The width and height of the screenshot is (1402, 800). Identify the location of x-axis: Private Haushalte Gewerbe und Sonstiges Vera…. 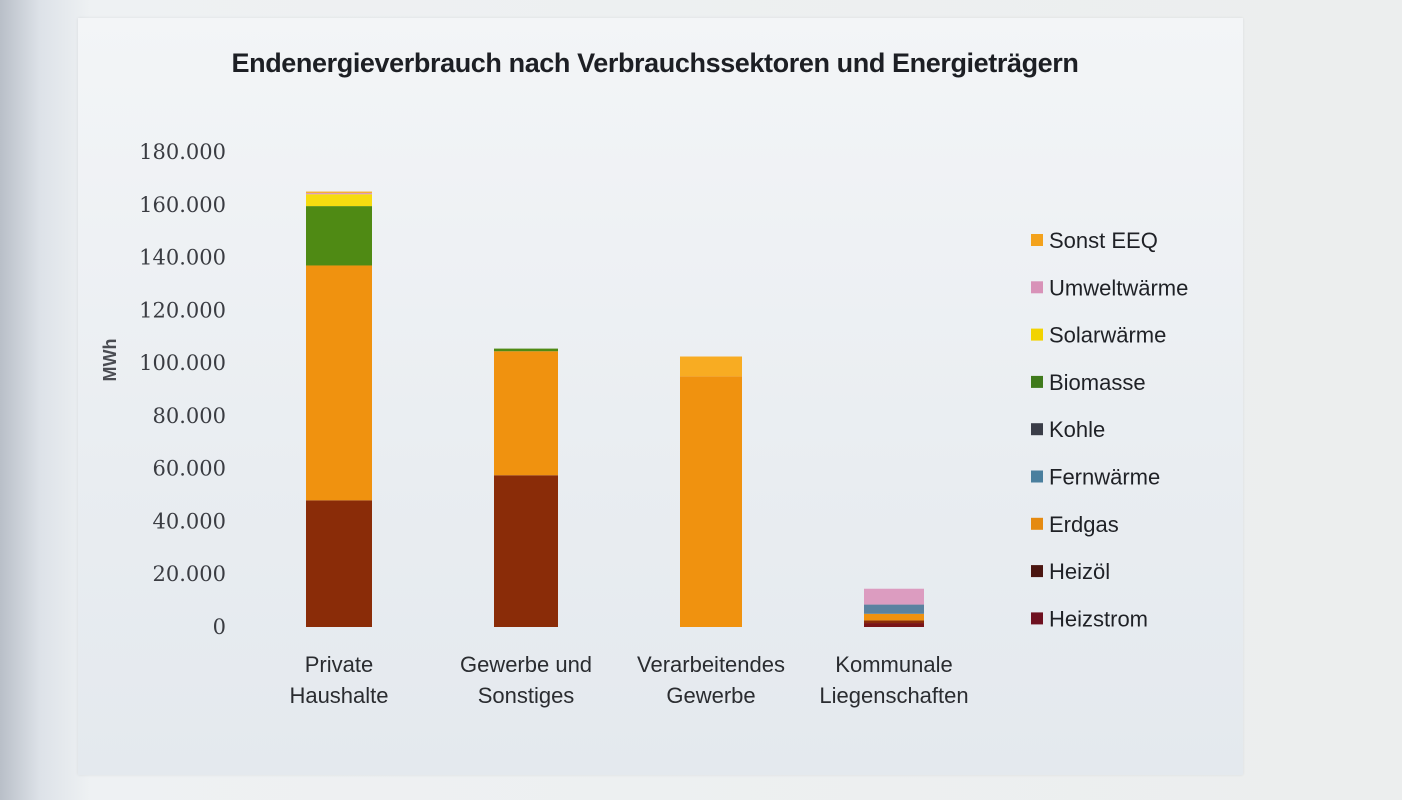
(628, 680).